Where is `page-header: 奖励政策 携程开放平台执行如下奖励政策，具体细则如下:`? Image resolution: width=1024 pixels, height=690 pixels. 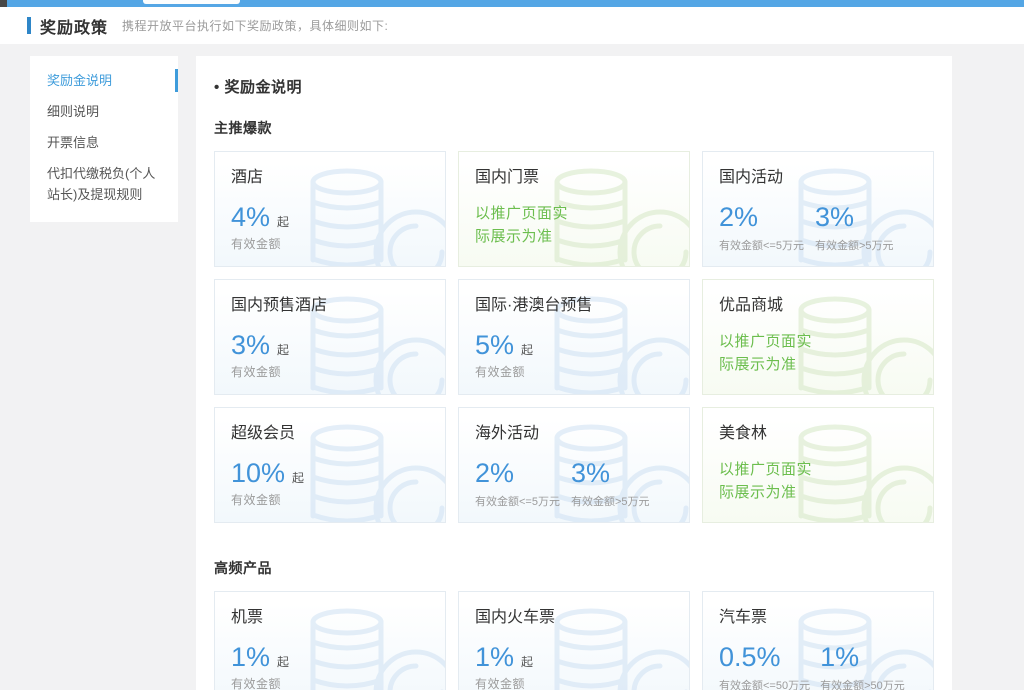
page-header: 奖励政策 携程开放平台执行如下奖励政策，具体细则如下: is located at coordinates (512, 25).